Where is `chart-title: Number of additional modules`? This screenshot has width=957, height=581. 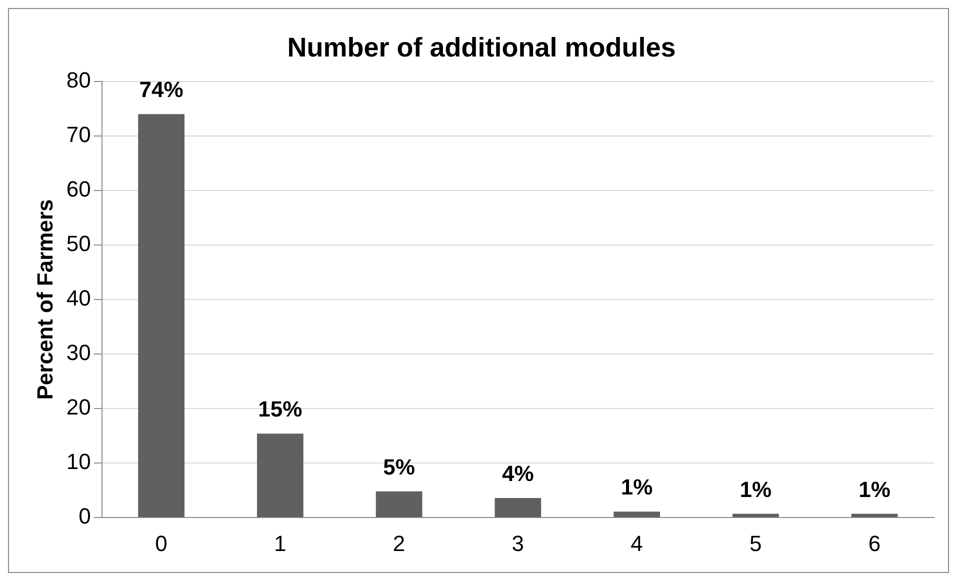 chart-title: Number of additional modules is located at coordinates (481, 47).